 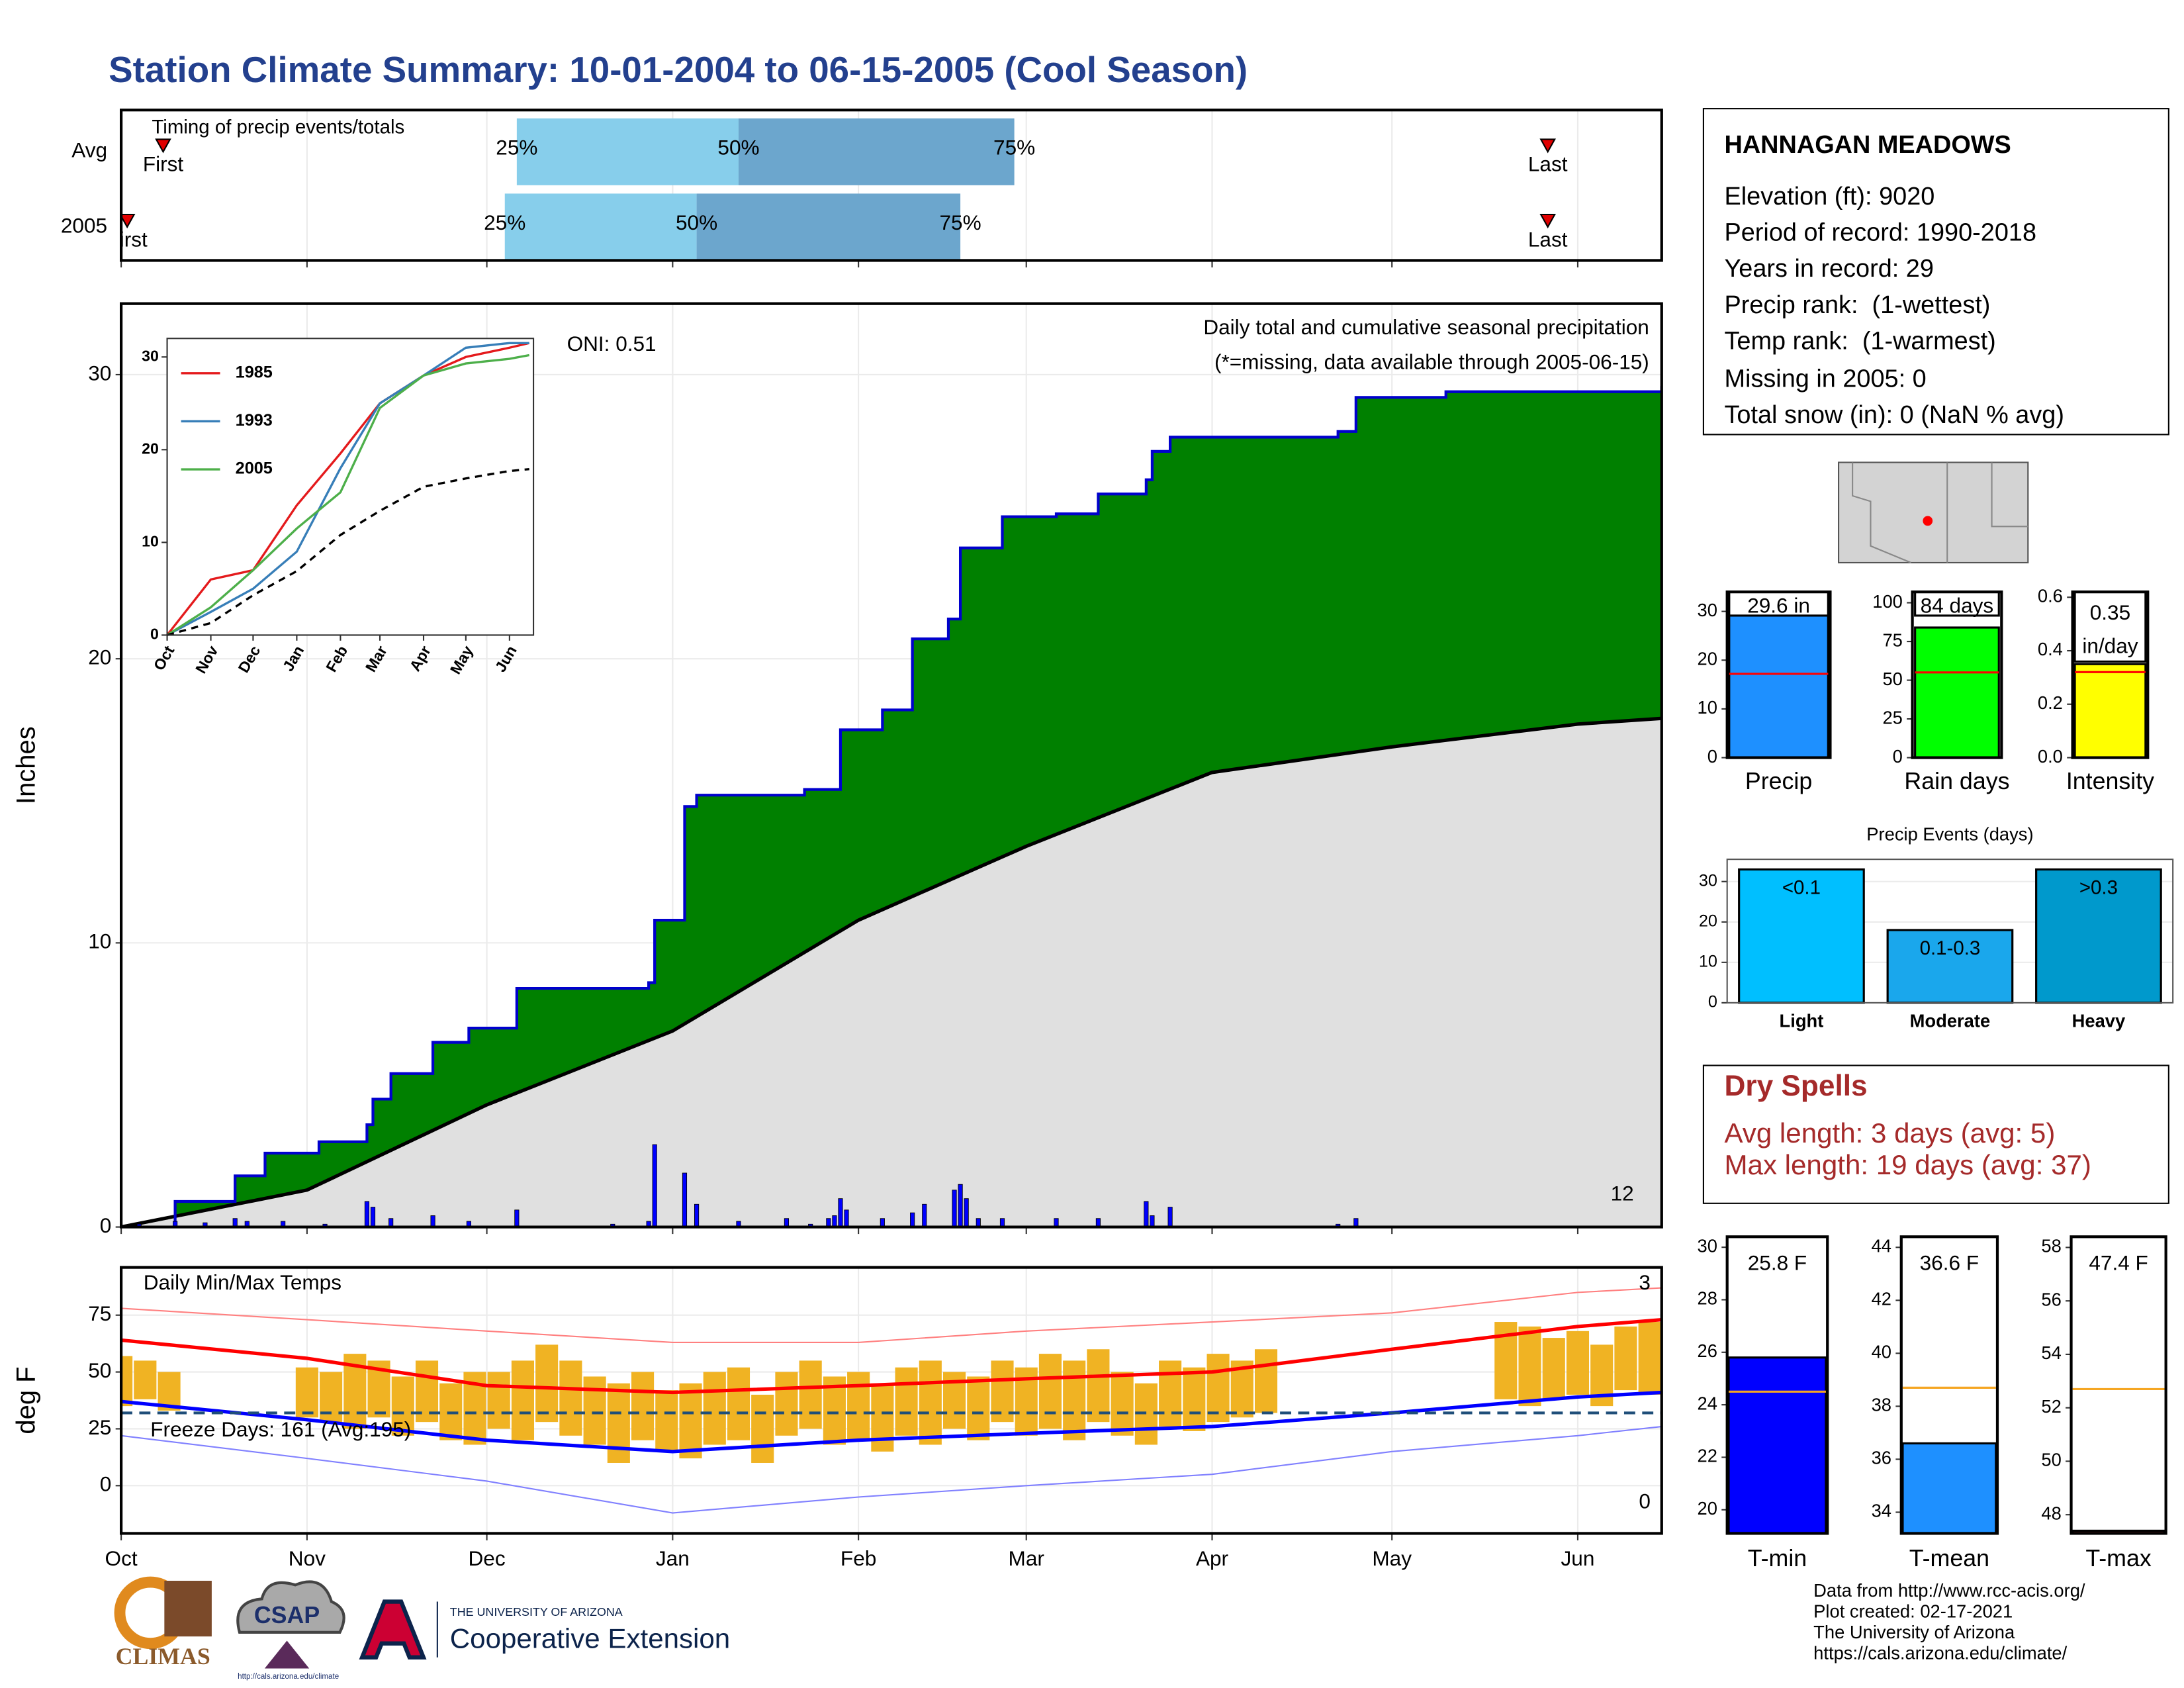 What do you see at coordinates (2050, 595) in the screenshot?
I see `y-tick-label: 0.6` at bounding box center [2050, 595].